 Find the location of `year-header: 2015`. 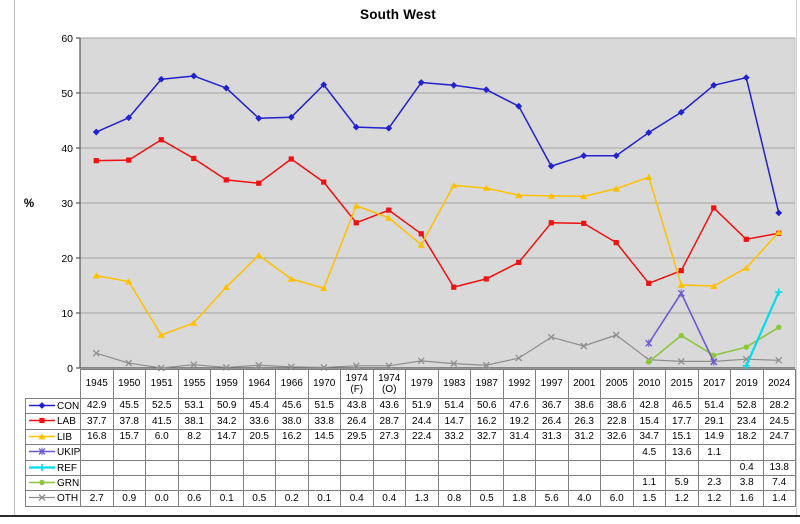

year-header: 2015 is located at coordinates (682, 384).